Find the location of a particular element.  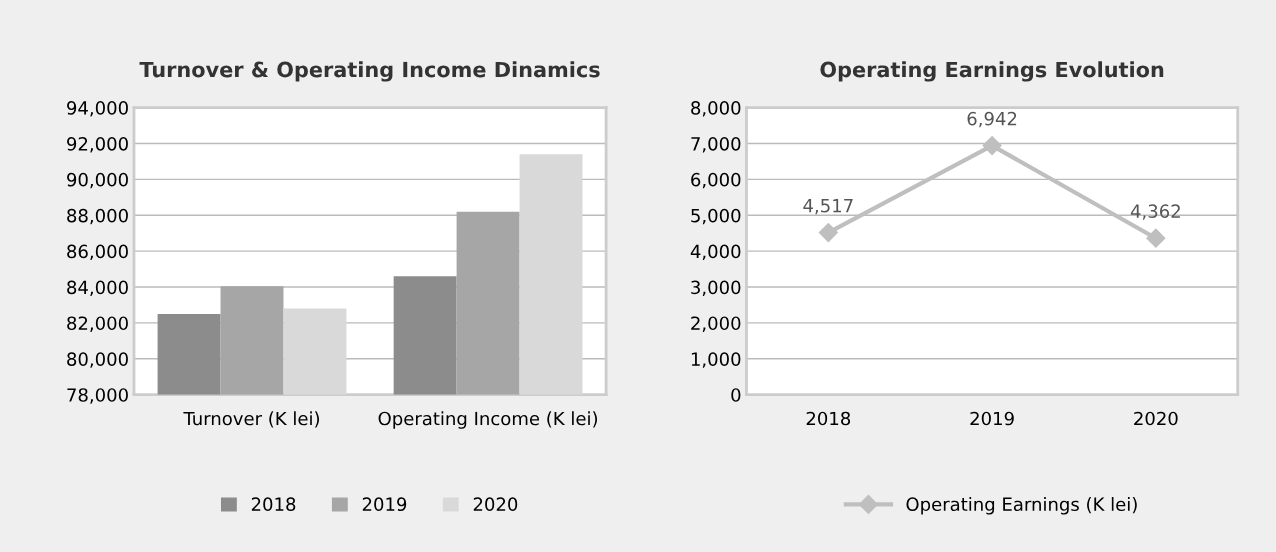

y-tick-label: 4,000 is located at coordinates (715, 252).